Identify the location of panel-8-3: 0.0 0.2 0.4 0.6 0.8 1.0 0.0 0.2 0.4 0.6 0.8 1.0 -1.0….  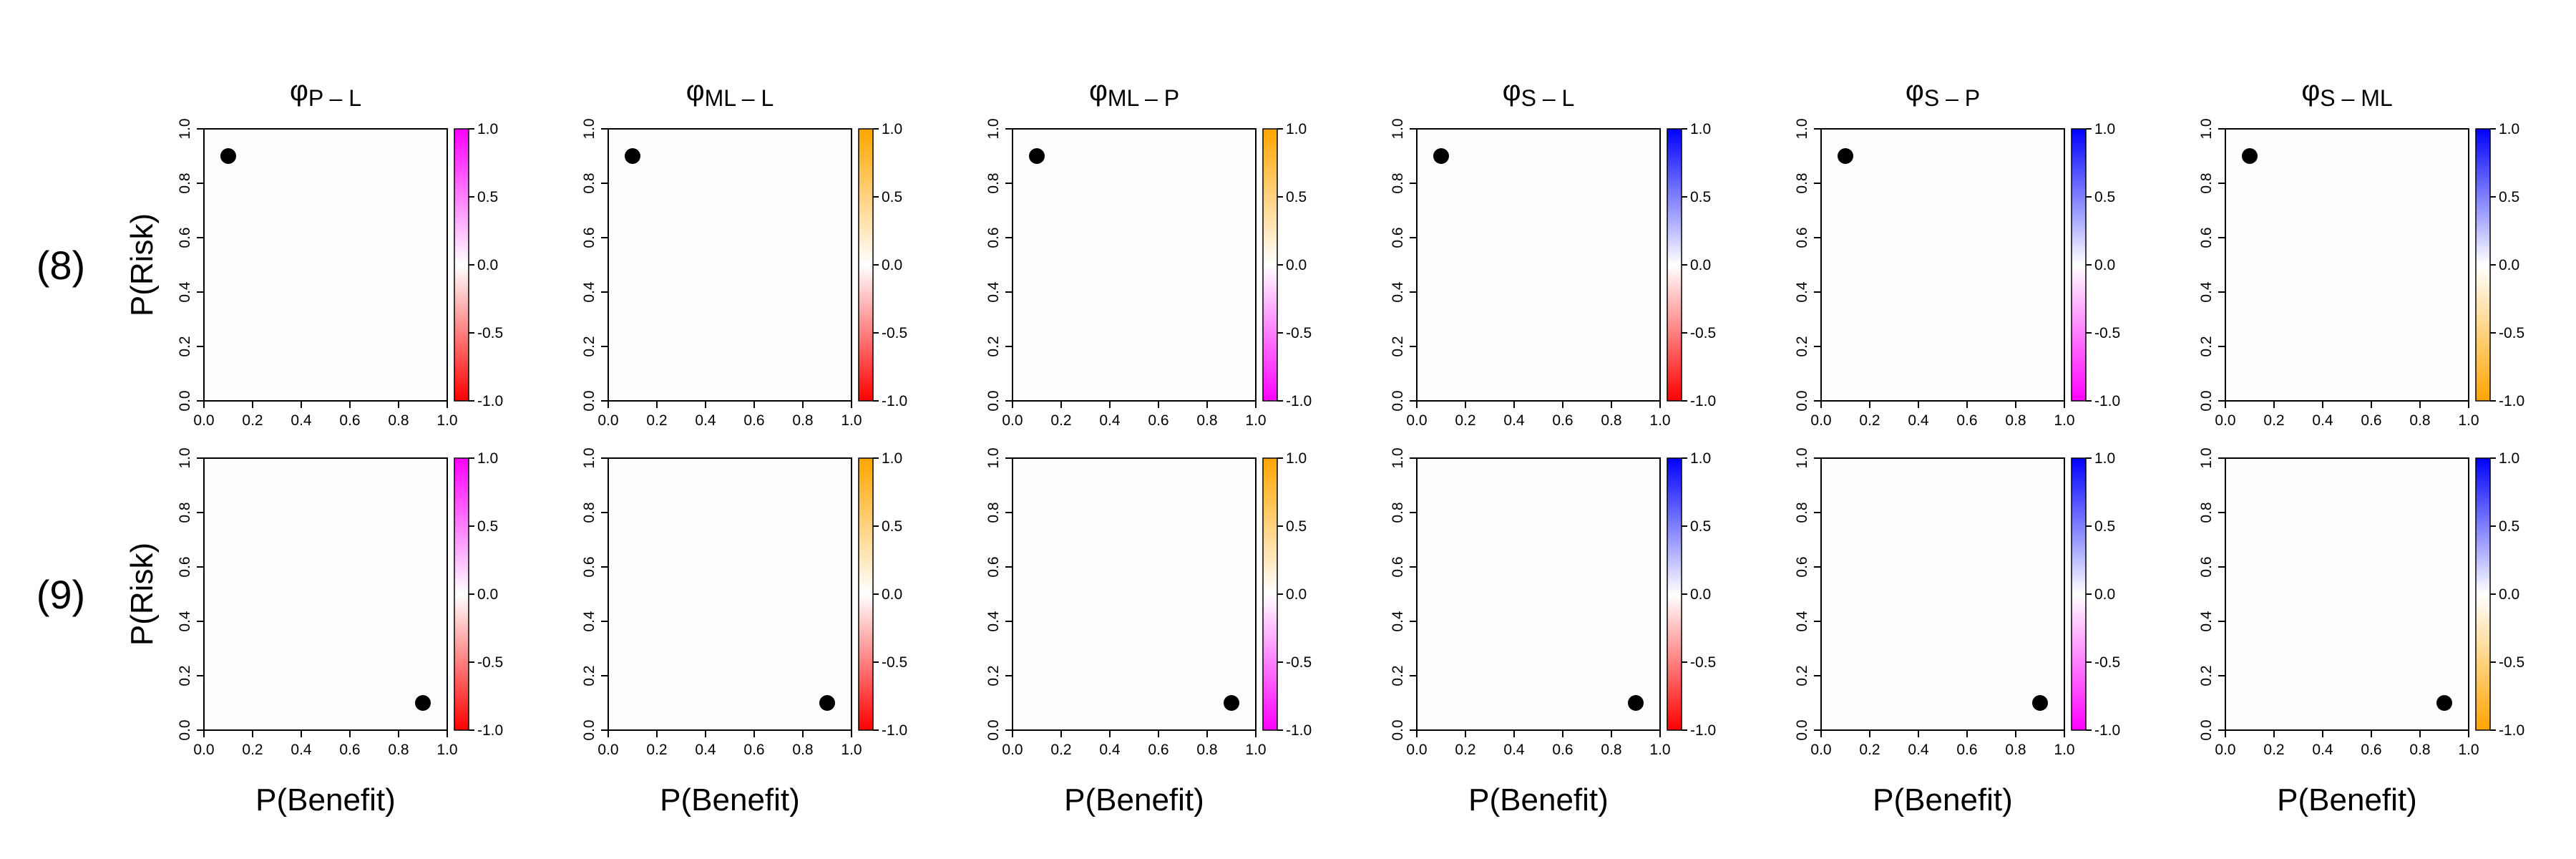
(1148, 252).